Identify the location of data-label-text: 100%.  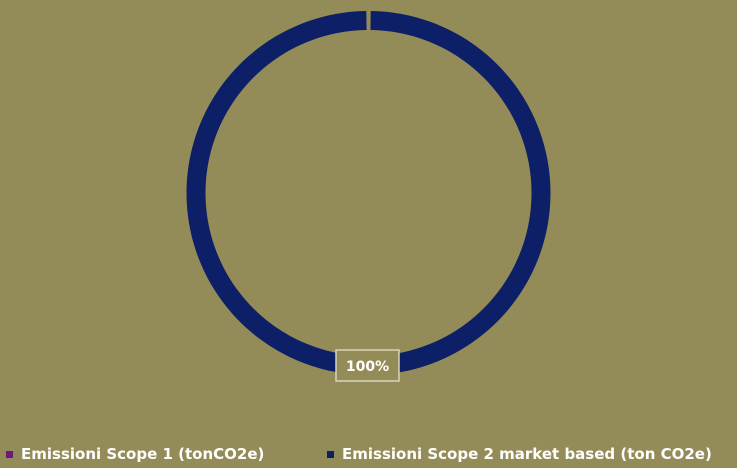
(367, 367).